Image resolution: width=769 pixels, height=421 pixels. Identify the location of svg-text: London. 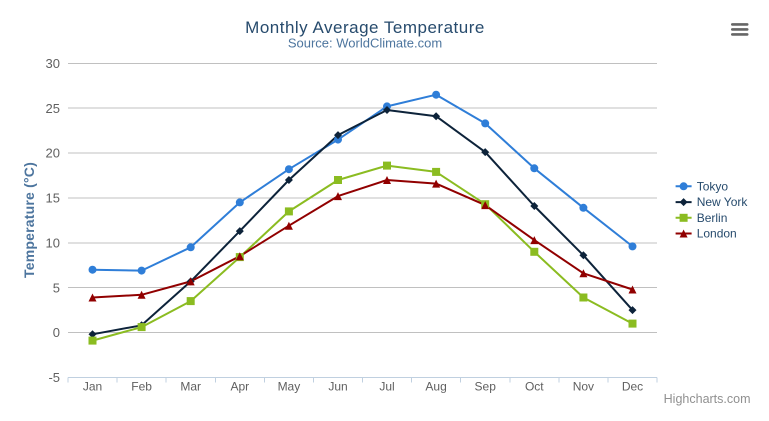
(717, 234).